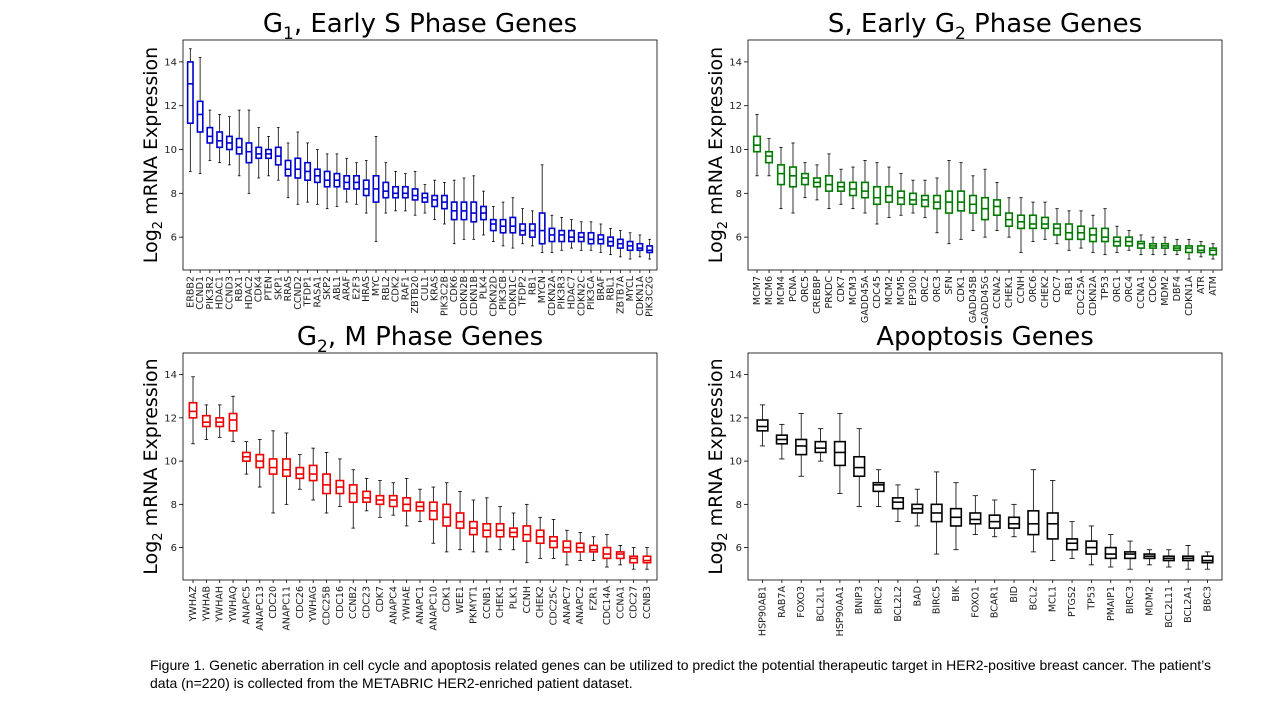 This screenshot has width=1280, height=720. Describe the element at coordinates (288, 288) in the screenshot. I see `x-tick-label: RRAS` at that location.